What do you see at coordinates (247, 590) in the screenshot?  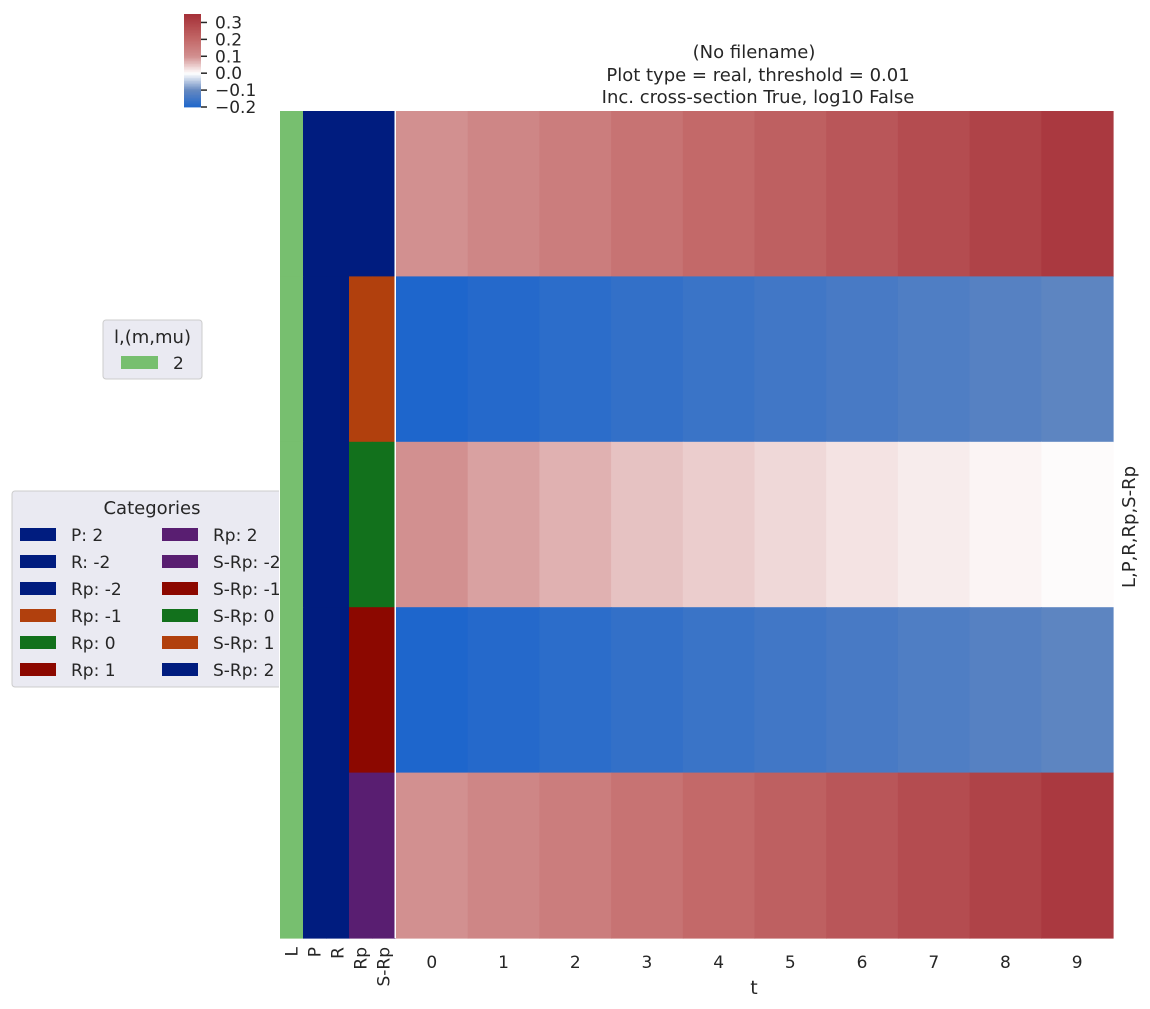 I see `legend-category-label: S-Rp: -1` at bounding box center [247, 590].